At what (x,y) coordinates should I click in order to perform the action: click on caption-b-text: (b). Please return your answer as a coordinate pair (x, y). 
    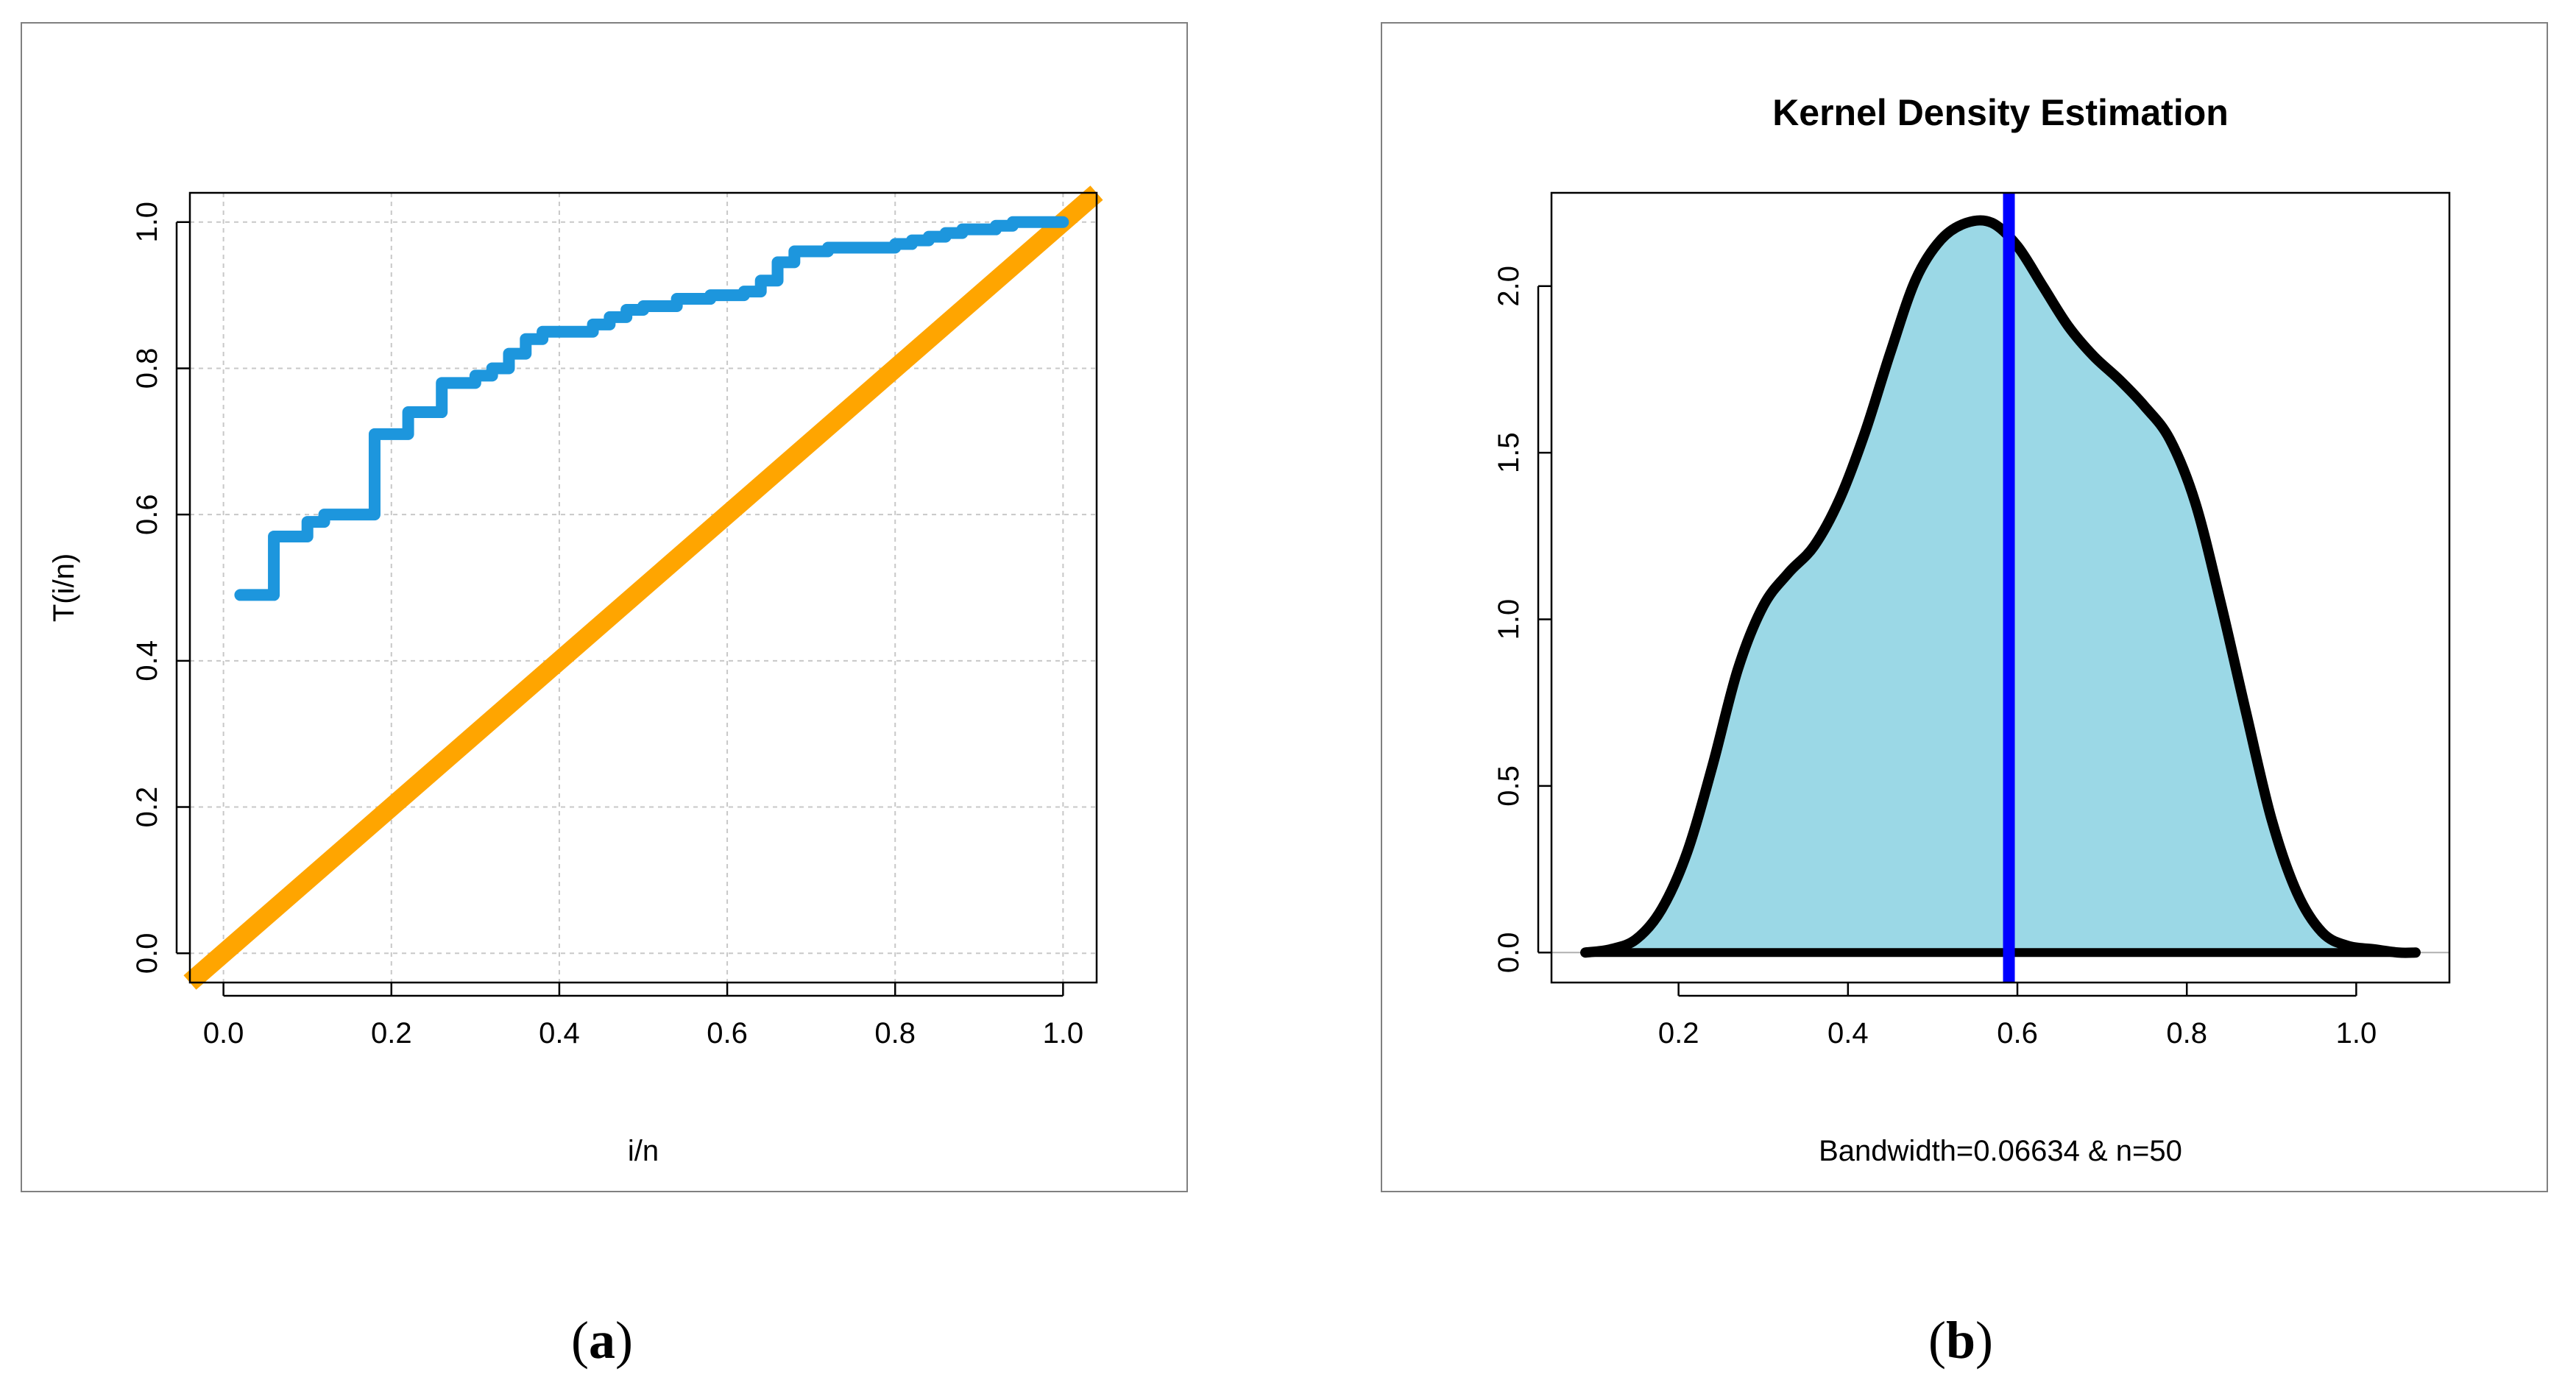
    Looking at the image, I should click on (1960, 1340).